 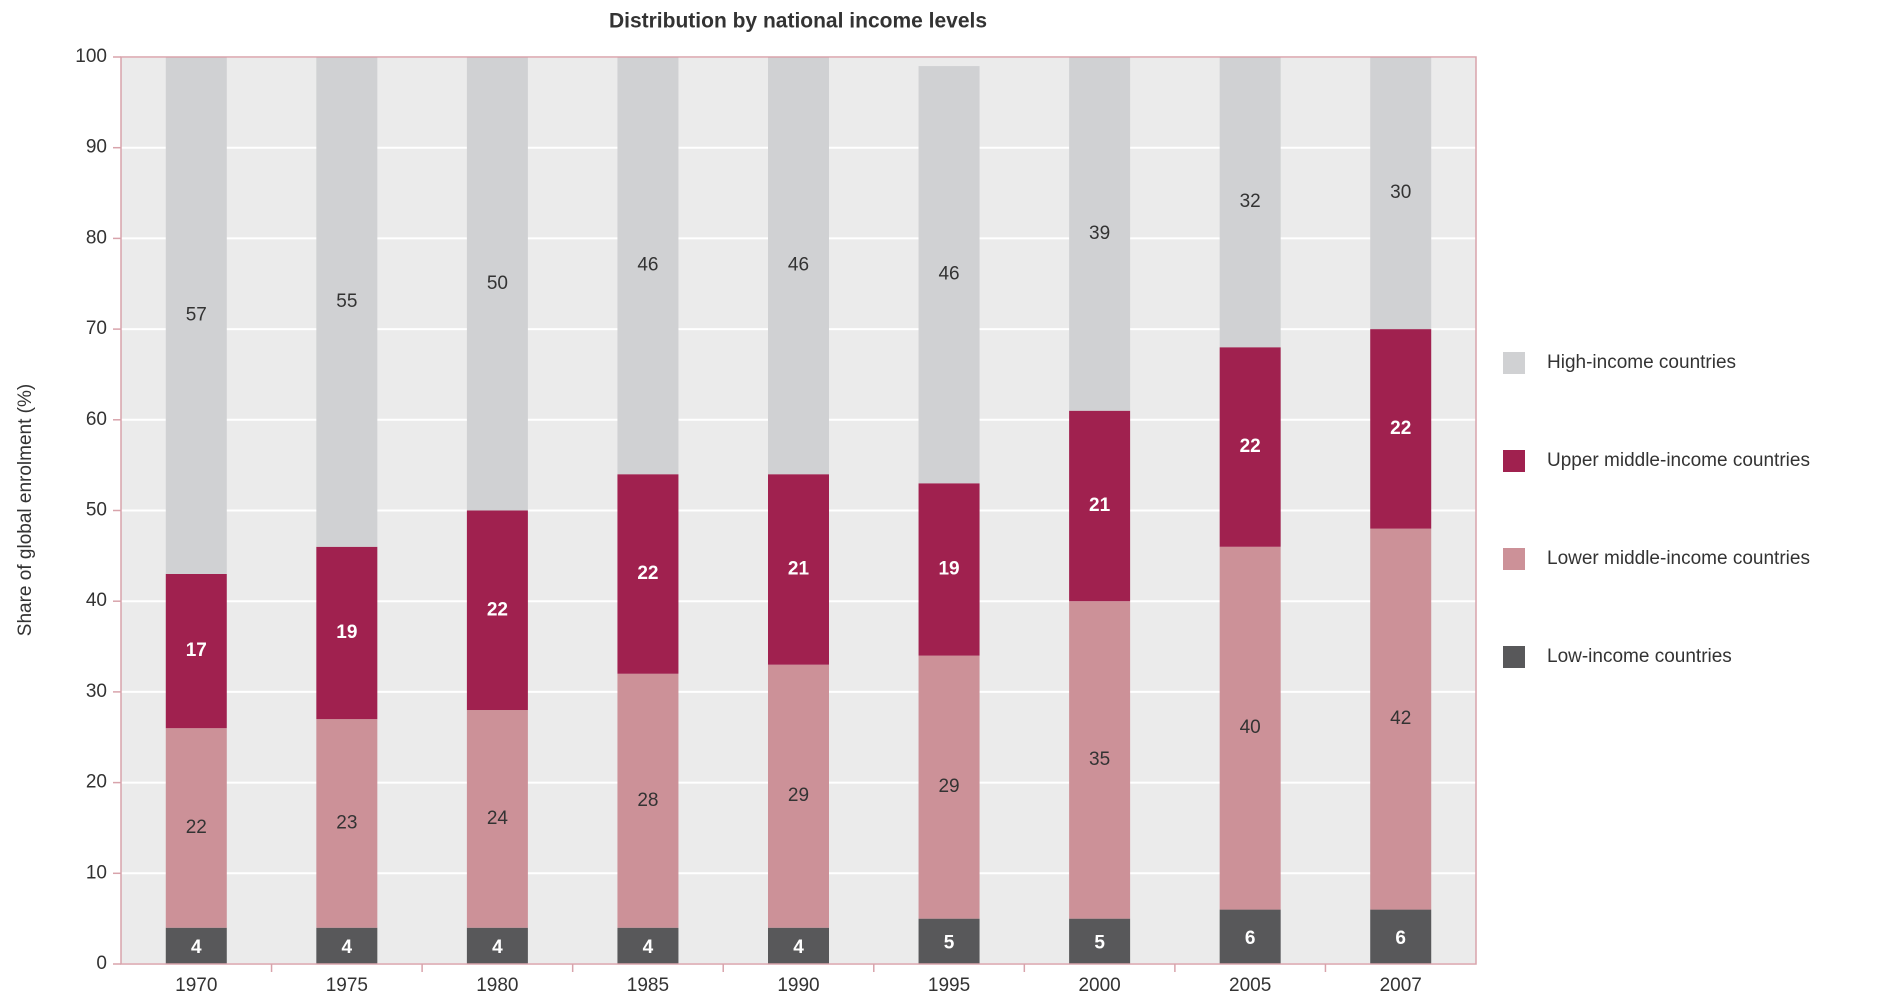 What do you see at coordinates (1641, 362) in the screenshot?
I see `legend-label: High-income countries` at bounding box center [1641, 362].